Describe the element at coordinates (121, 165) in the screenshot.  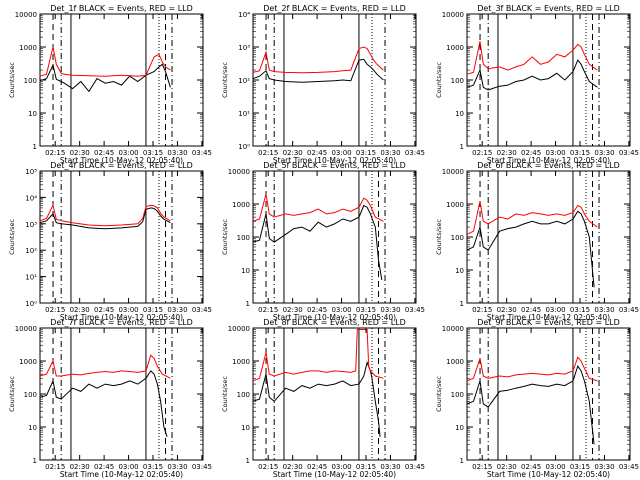
I see `panel-title: Det_4f BLACK = Events, RED = LLD` at that location.